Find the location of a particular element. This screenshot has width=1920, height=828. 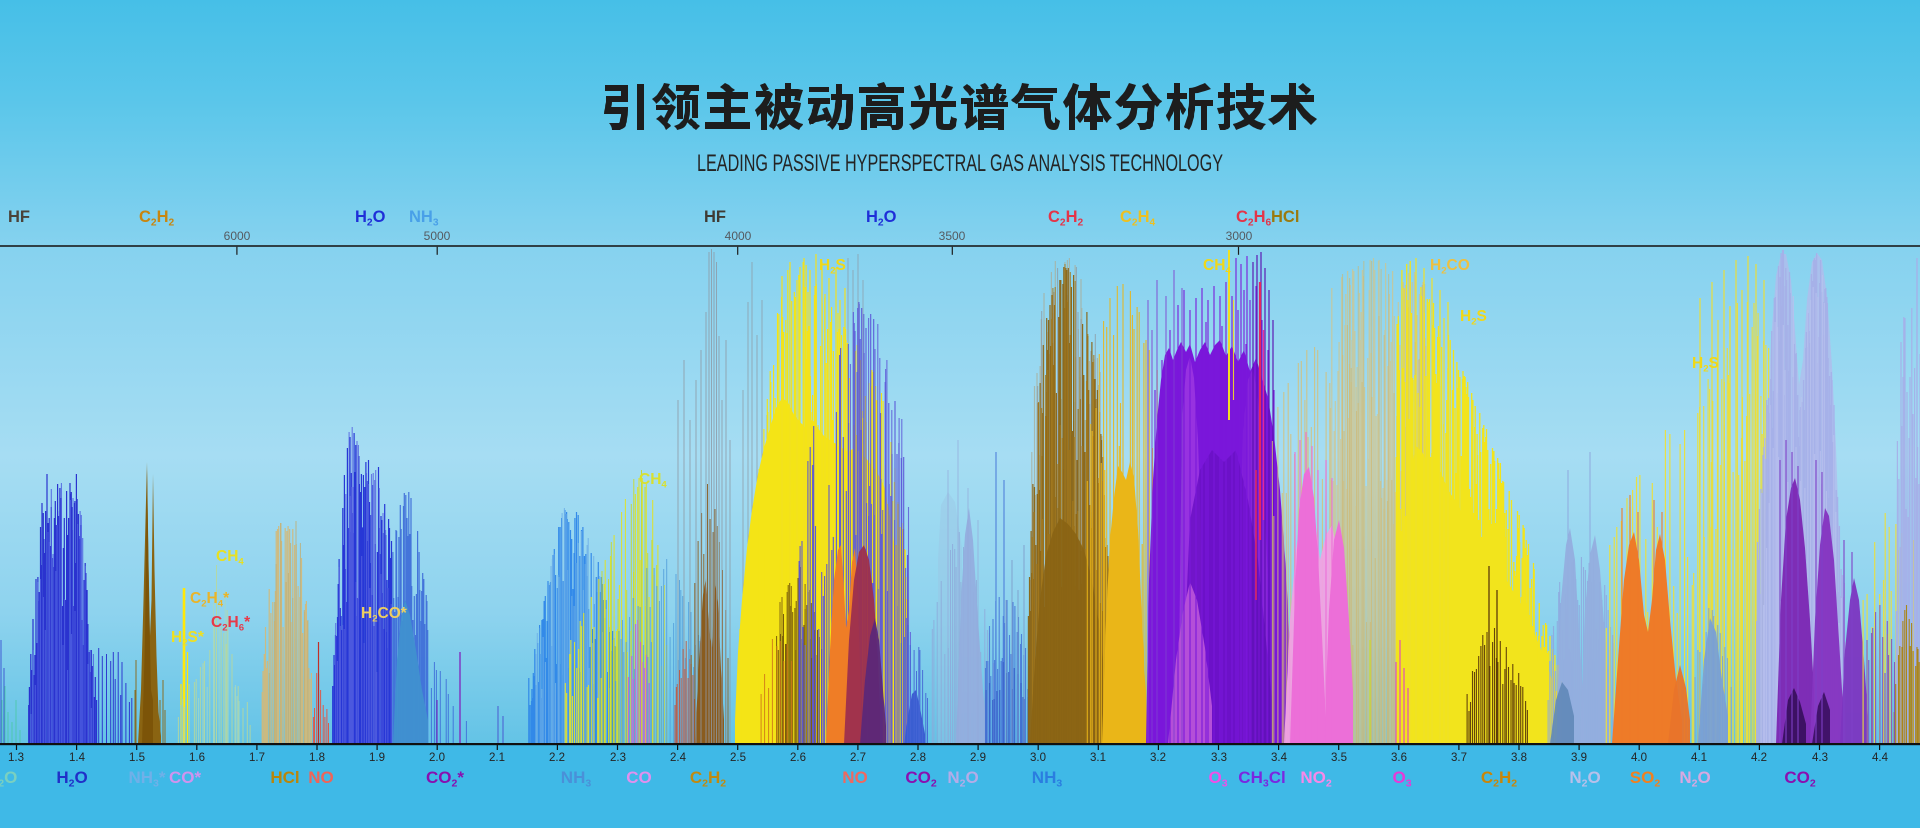

svg-text: NO2 is located at coordinates (1316, 779).